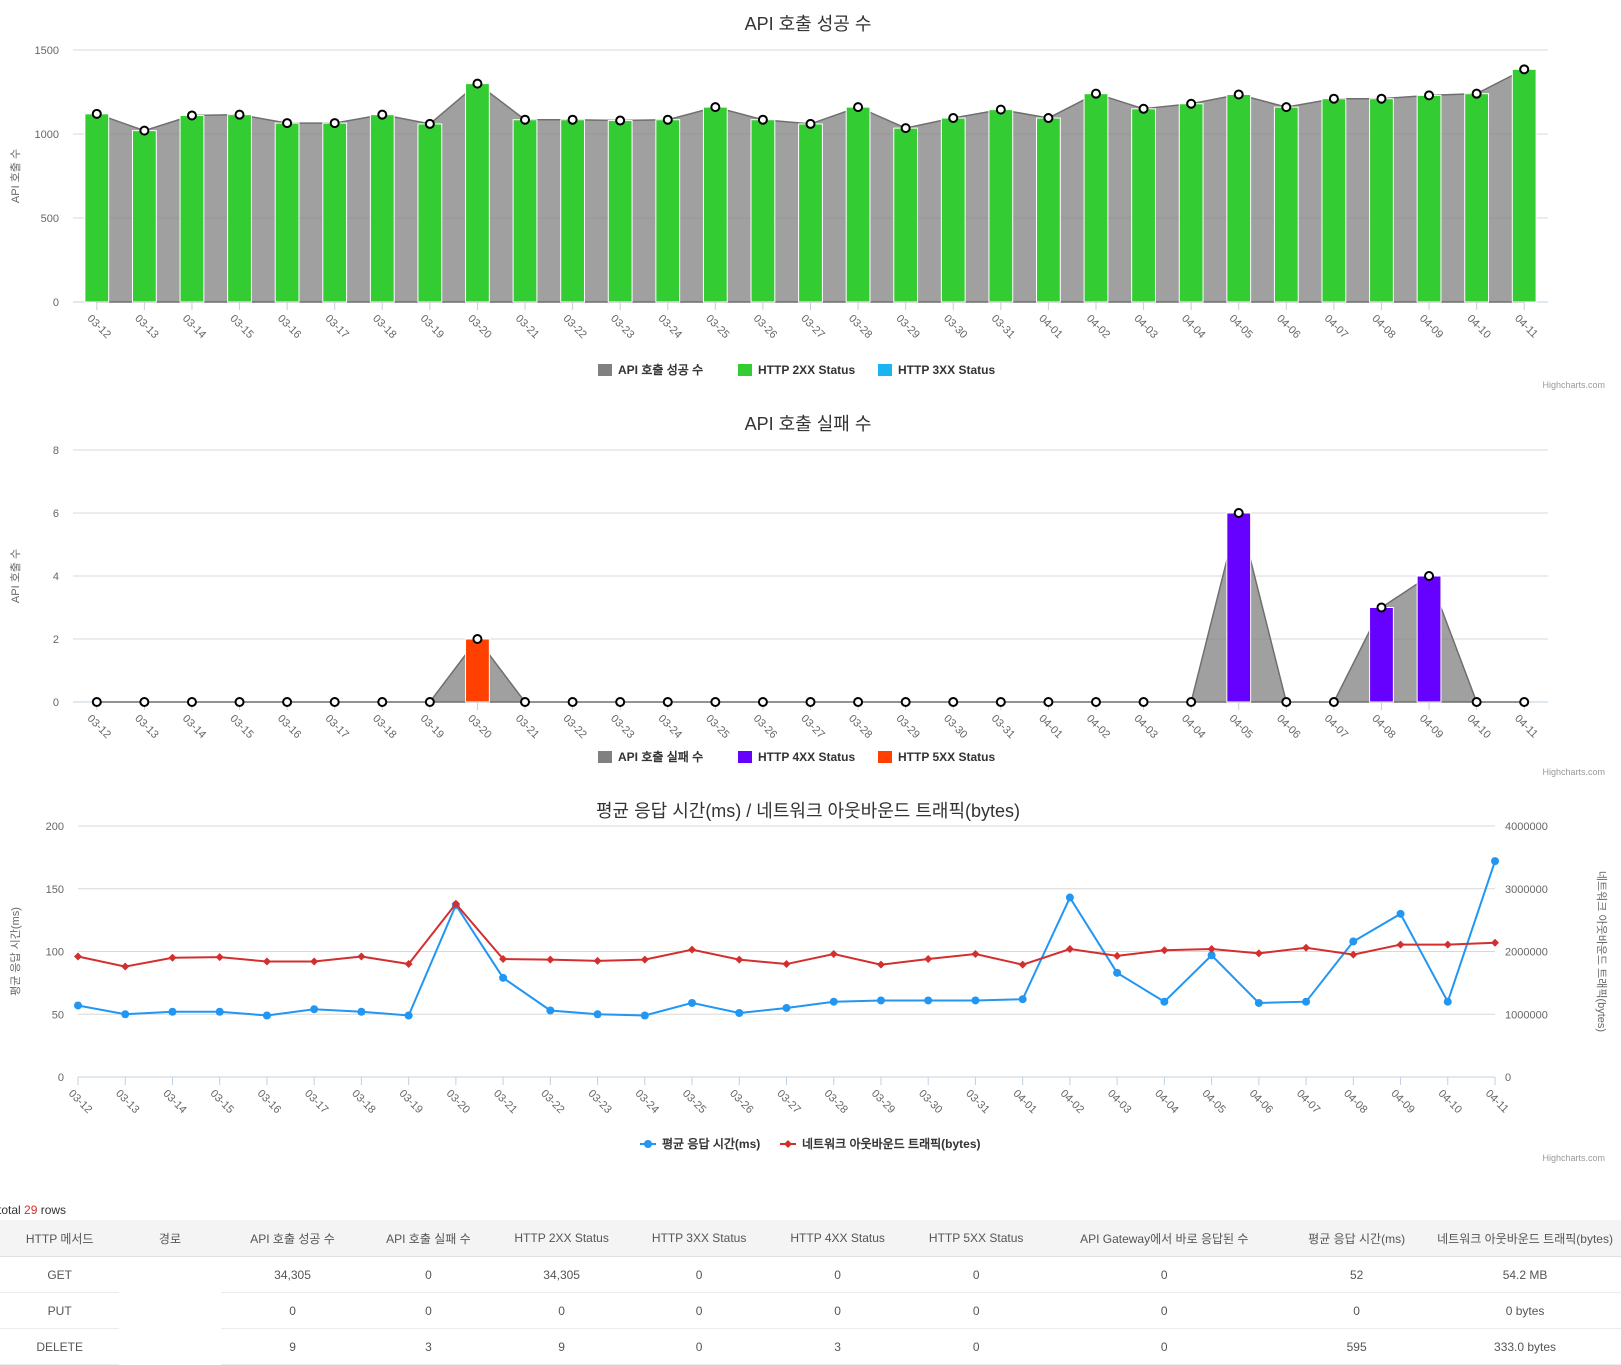 This screenshot has width=1621, height=1365. I want to click on table-header-cell: HTTP 5XX Status, so click(976, 1238).